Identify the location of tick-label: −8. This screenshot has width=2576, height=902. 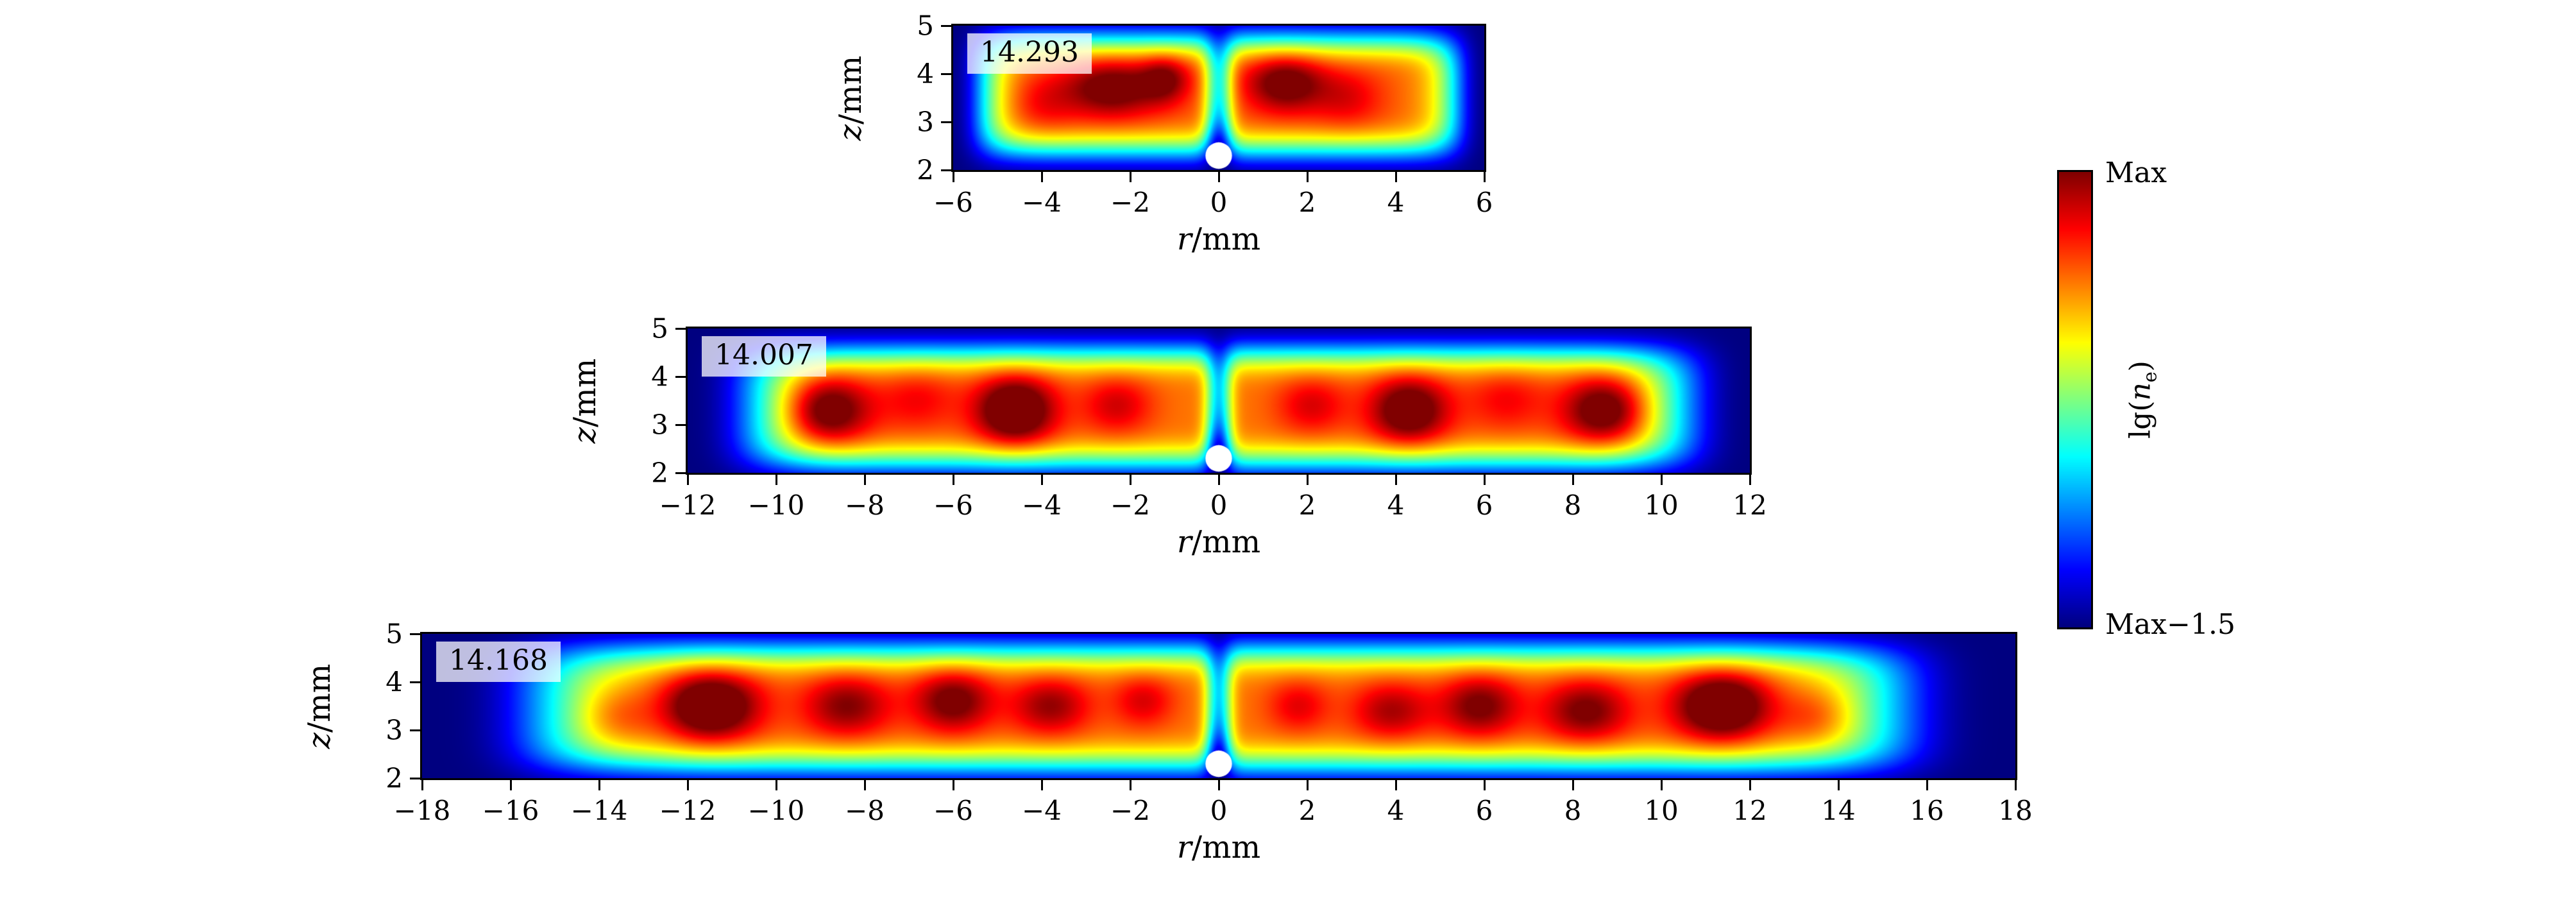
(865, 810).